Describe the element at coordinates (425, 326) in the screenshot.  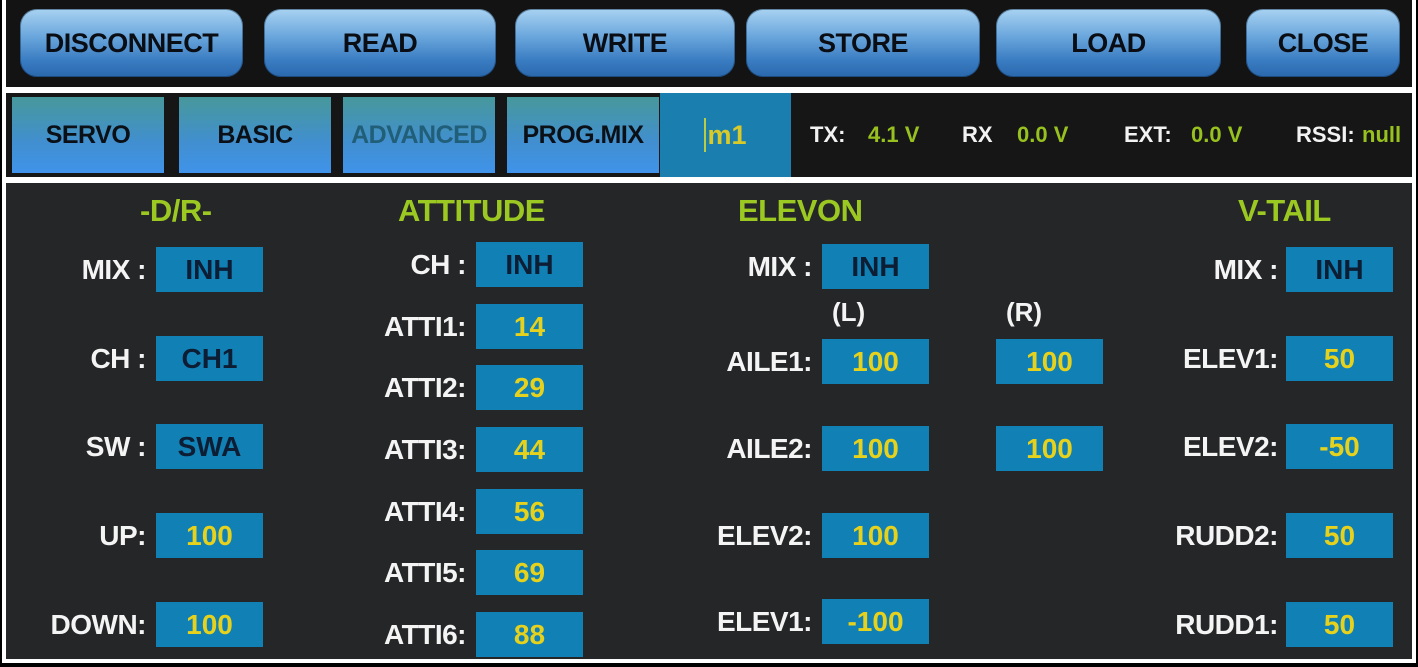
I see `attitude-atti1-label: ATTI1:` at that location.